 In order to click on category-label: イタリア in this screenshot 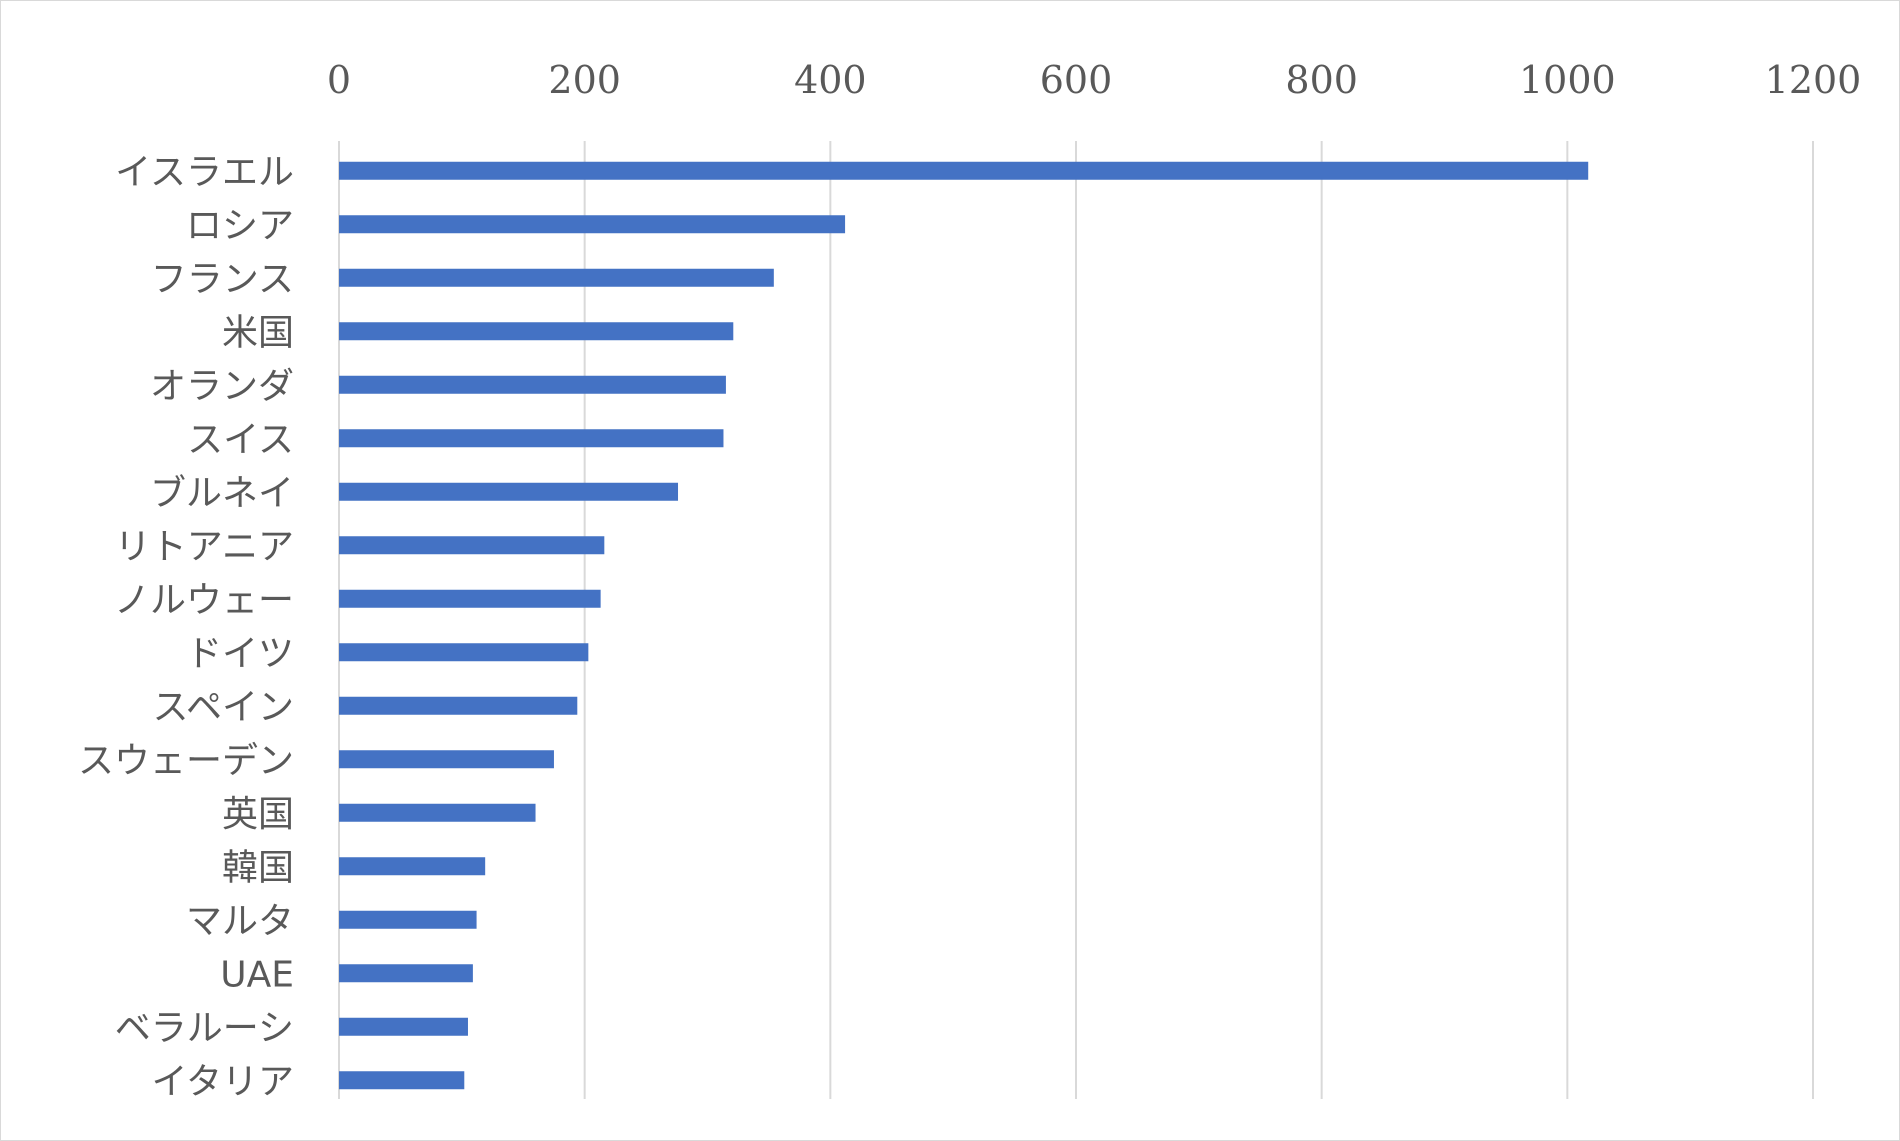, I will do `click(222, 1081)`.